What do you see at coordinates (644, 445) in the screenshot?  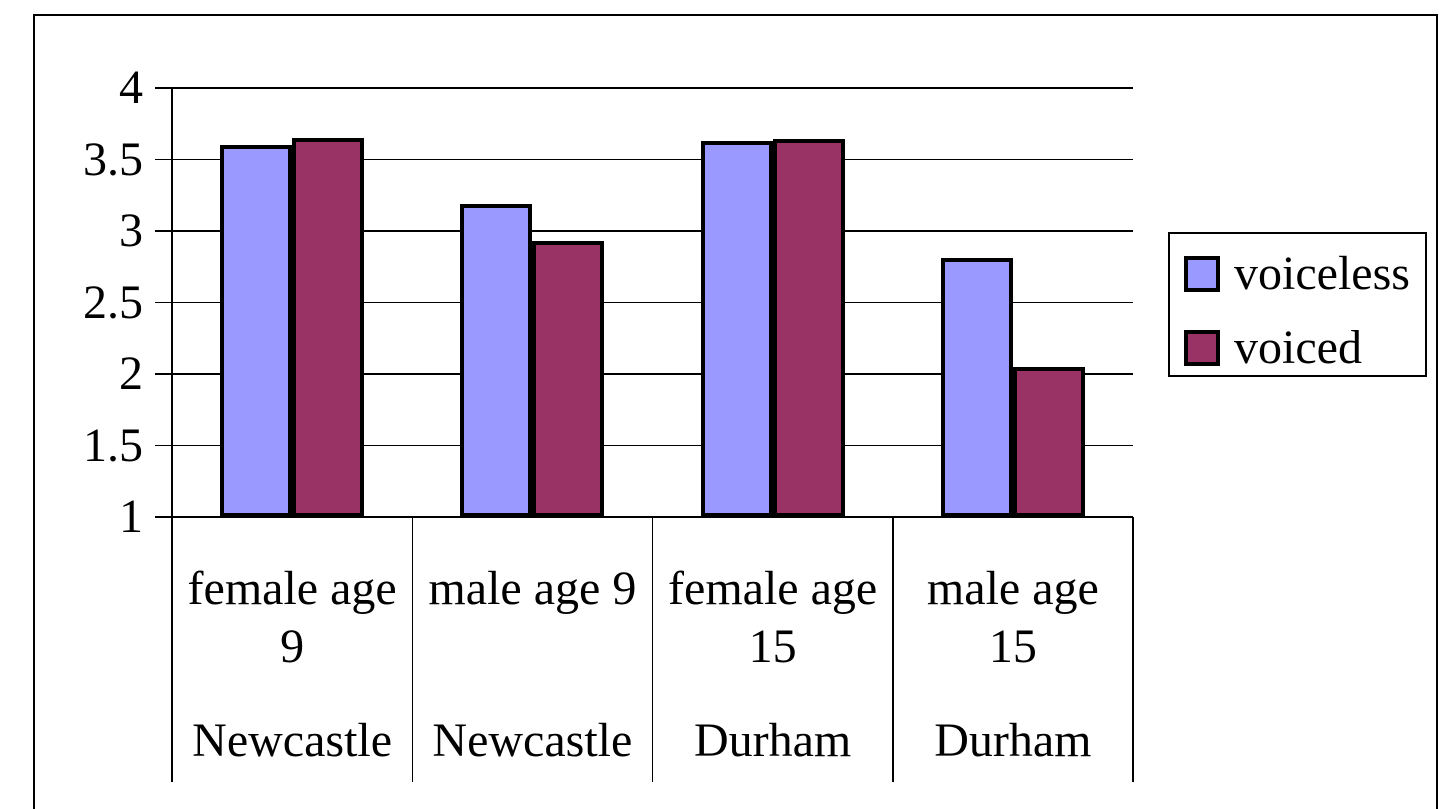 I see `gridline-y-1.5` at bounding box center [644, 445].